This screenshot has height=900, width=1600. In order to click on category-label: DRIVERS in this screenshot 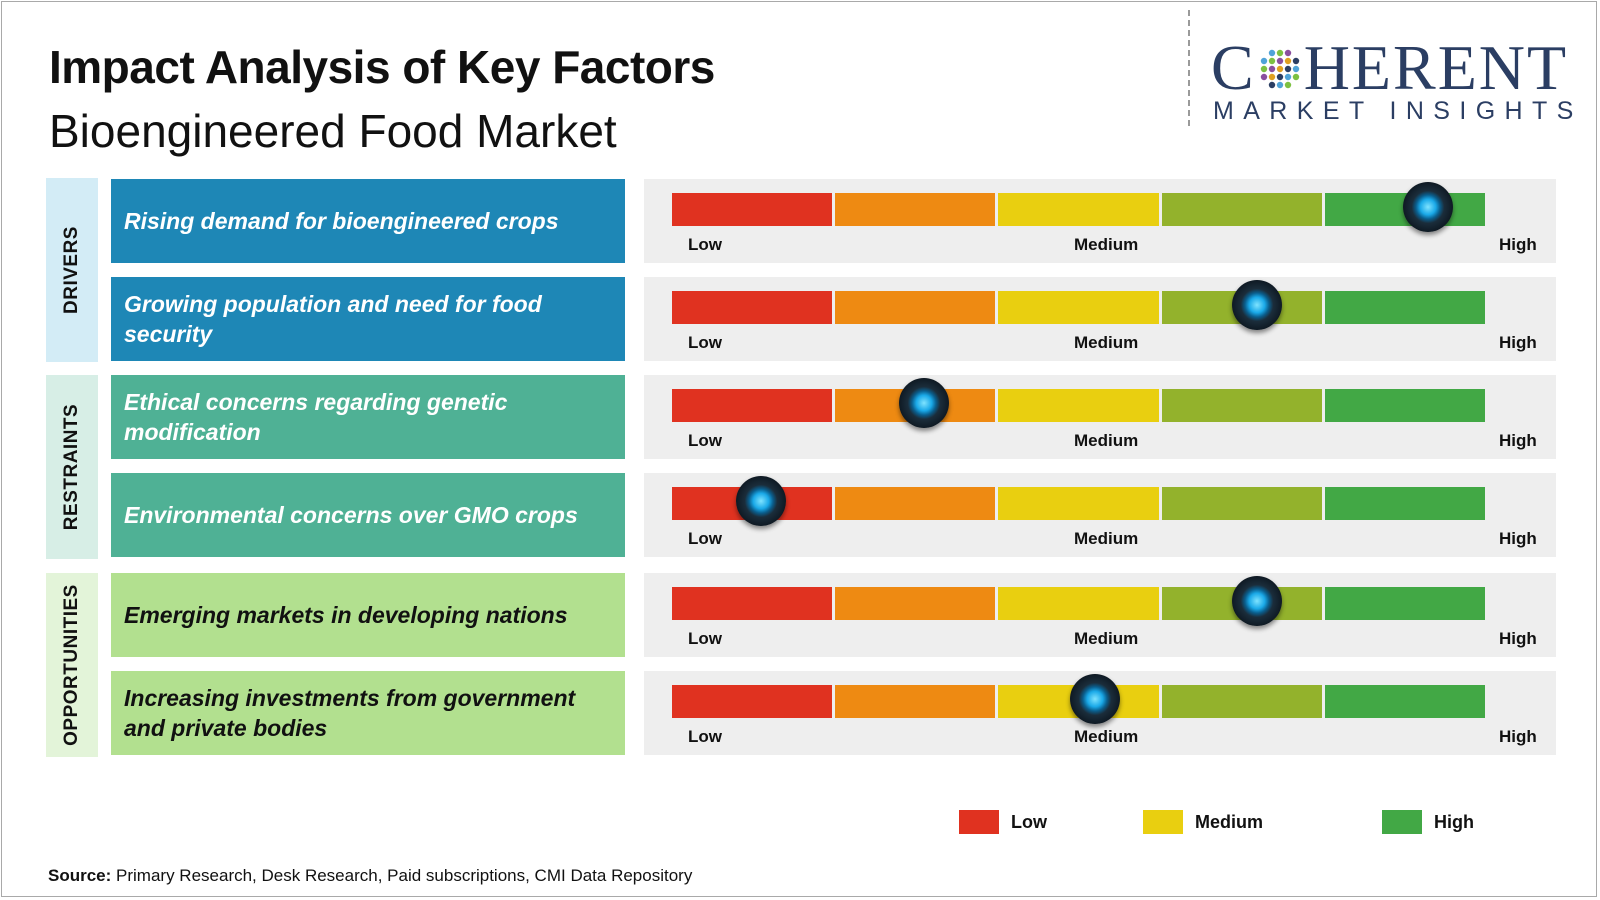, I will do `click(71, 270)`.